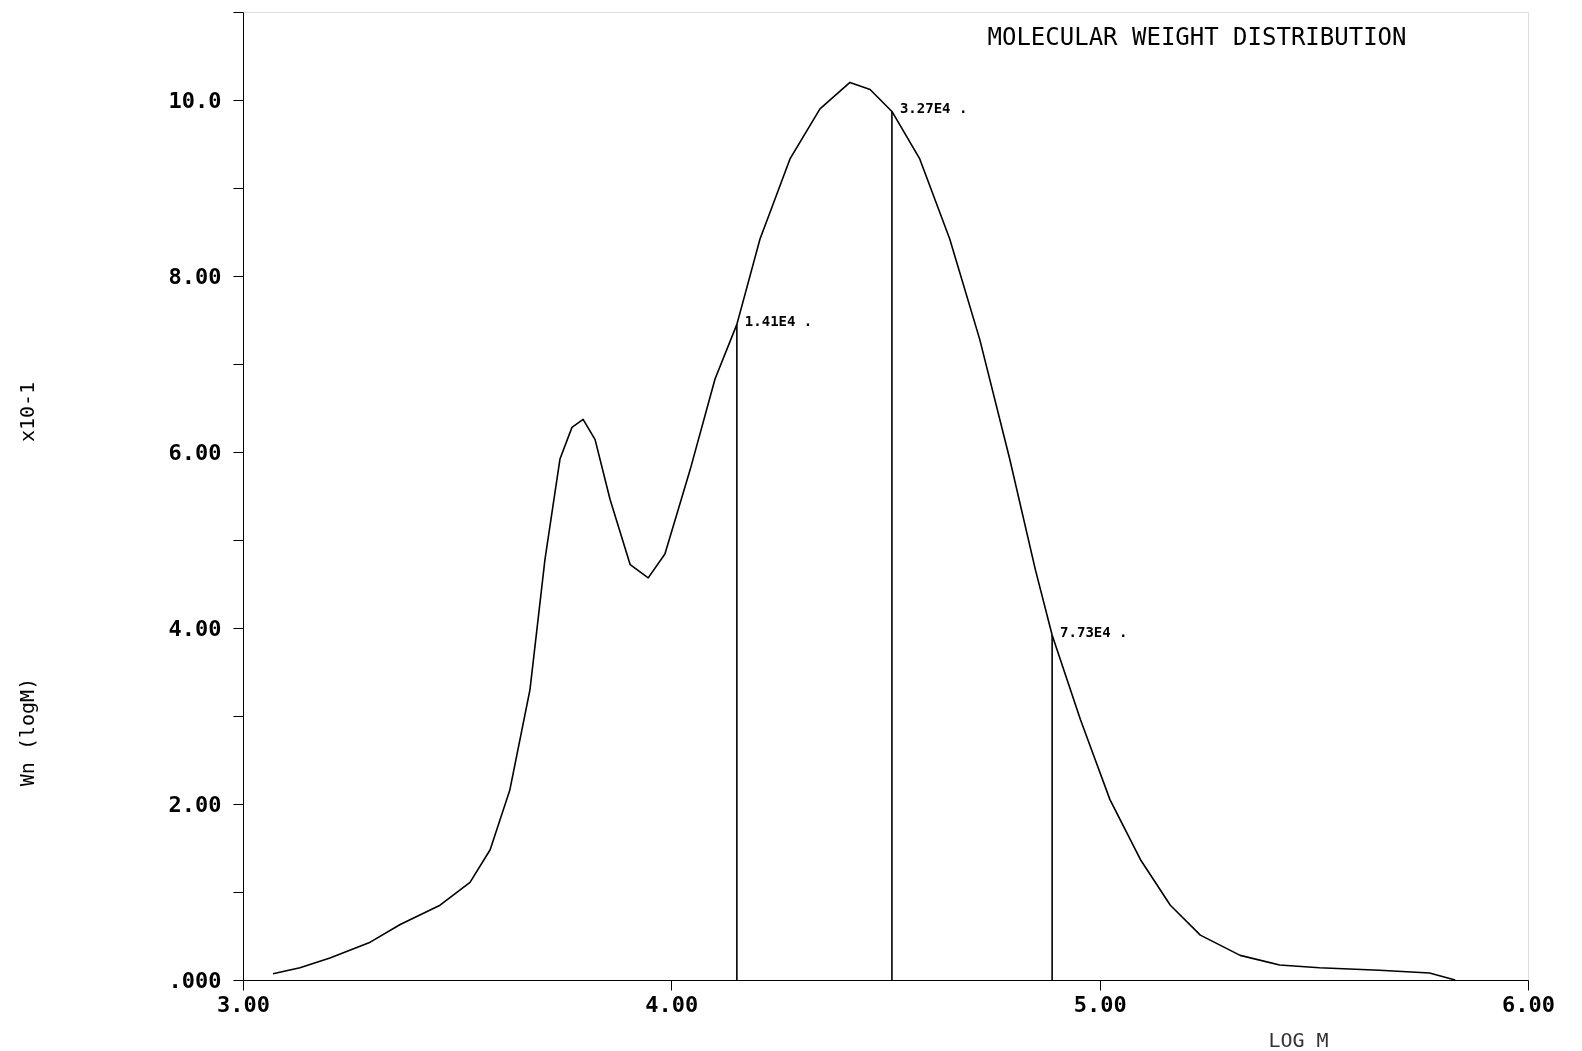  What do you see at coordinates (1094, 632) in the screenshot?
I see `ref-line-label: 7.73E4 .` at bounding box center [1094, 632].